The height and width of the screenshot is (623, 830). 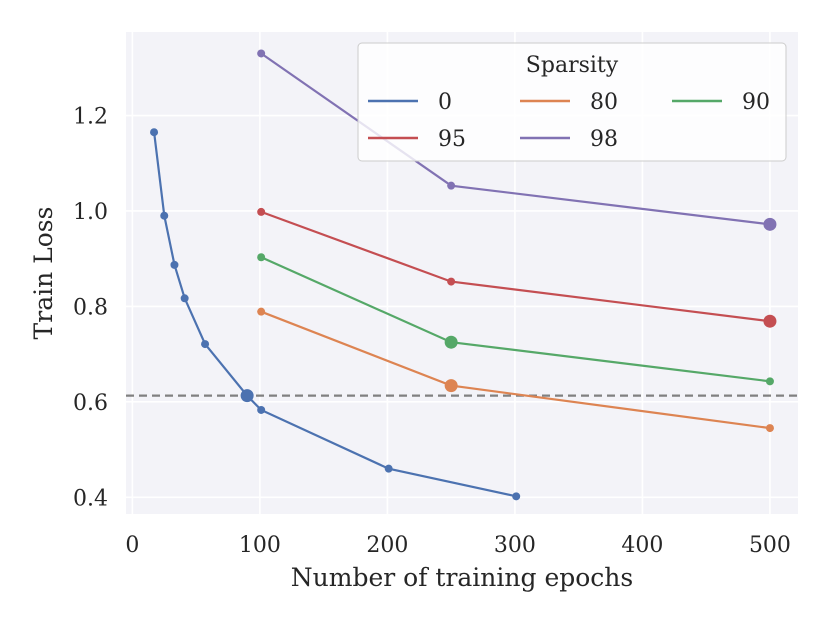 What do you see at coordinates (462, 577) in the screenshot?
I see `x-axis-label: Number of training epochs` at bounding box center [462, 577].